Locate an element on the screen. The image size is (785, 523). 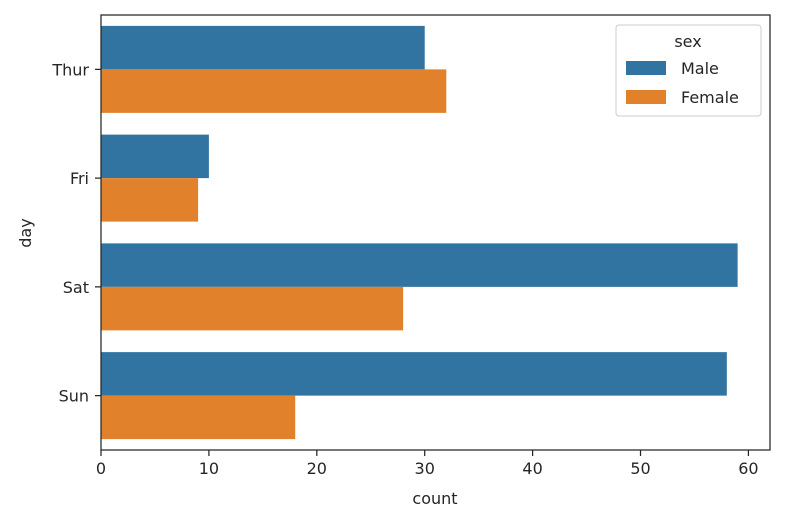
x-axis-ticks: 0 10 20 30 40 50 60 is located at coordinates (427, 464).